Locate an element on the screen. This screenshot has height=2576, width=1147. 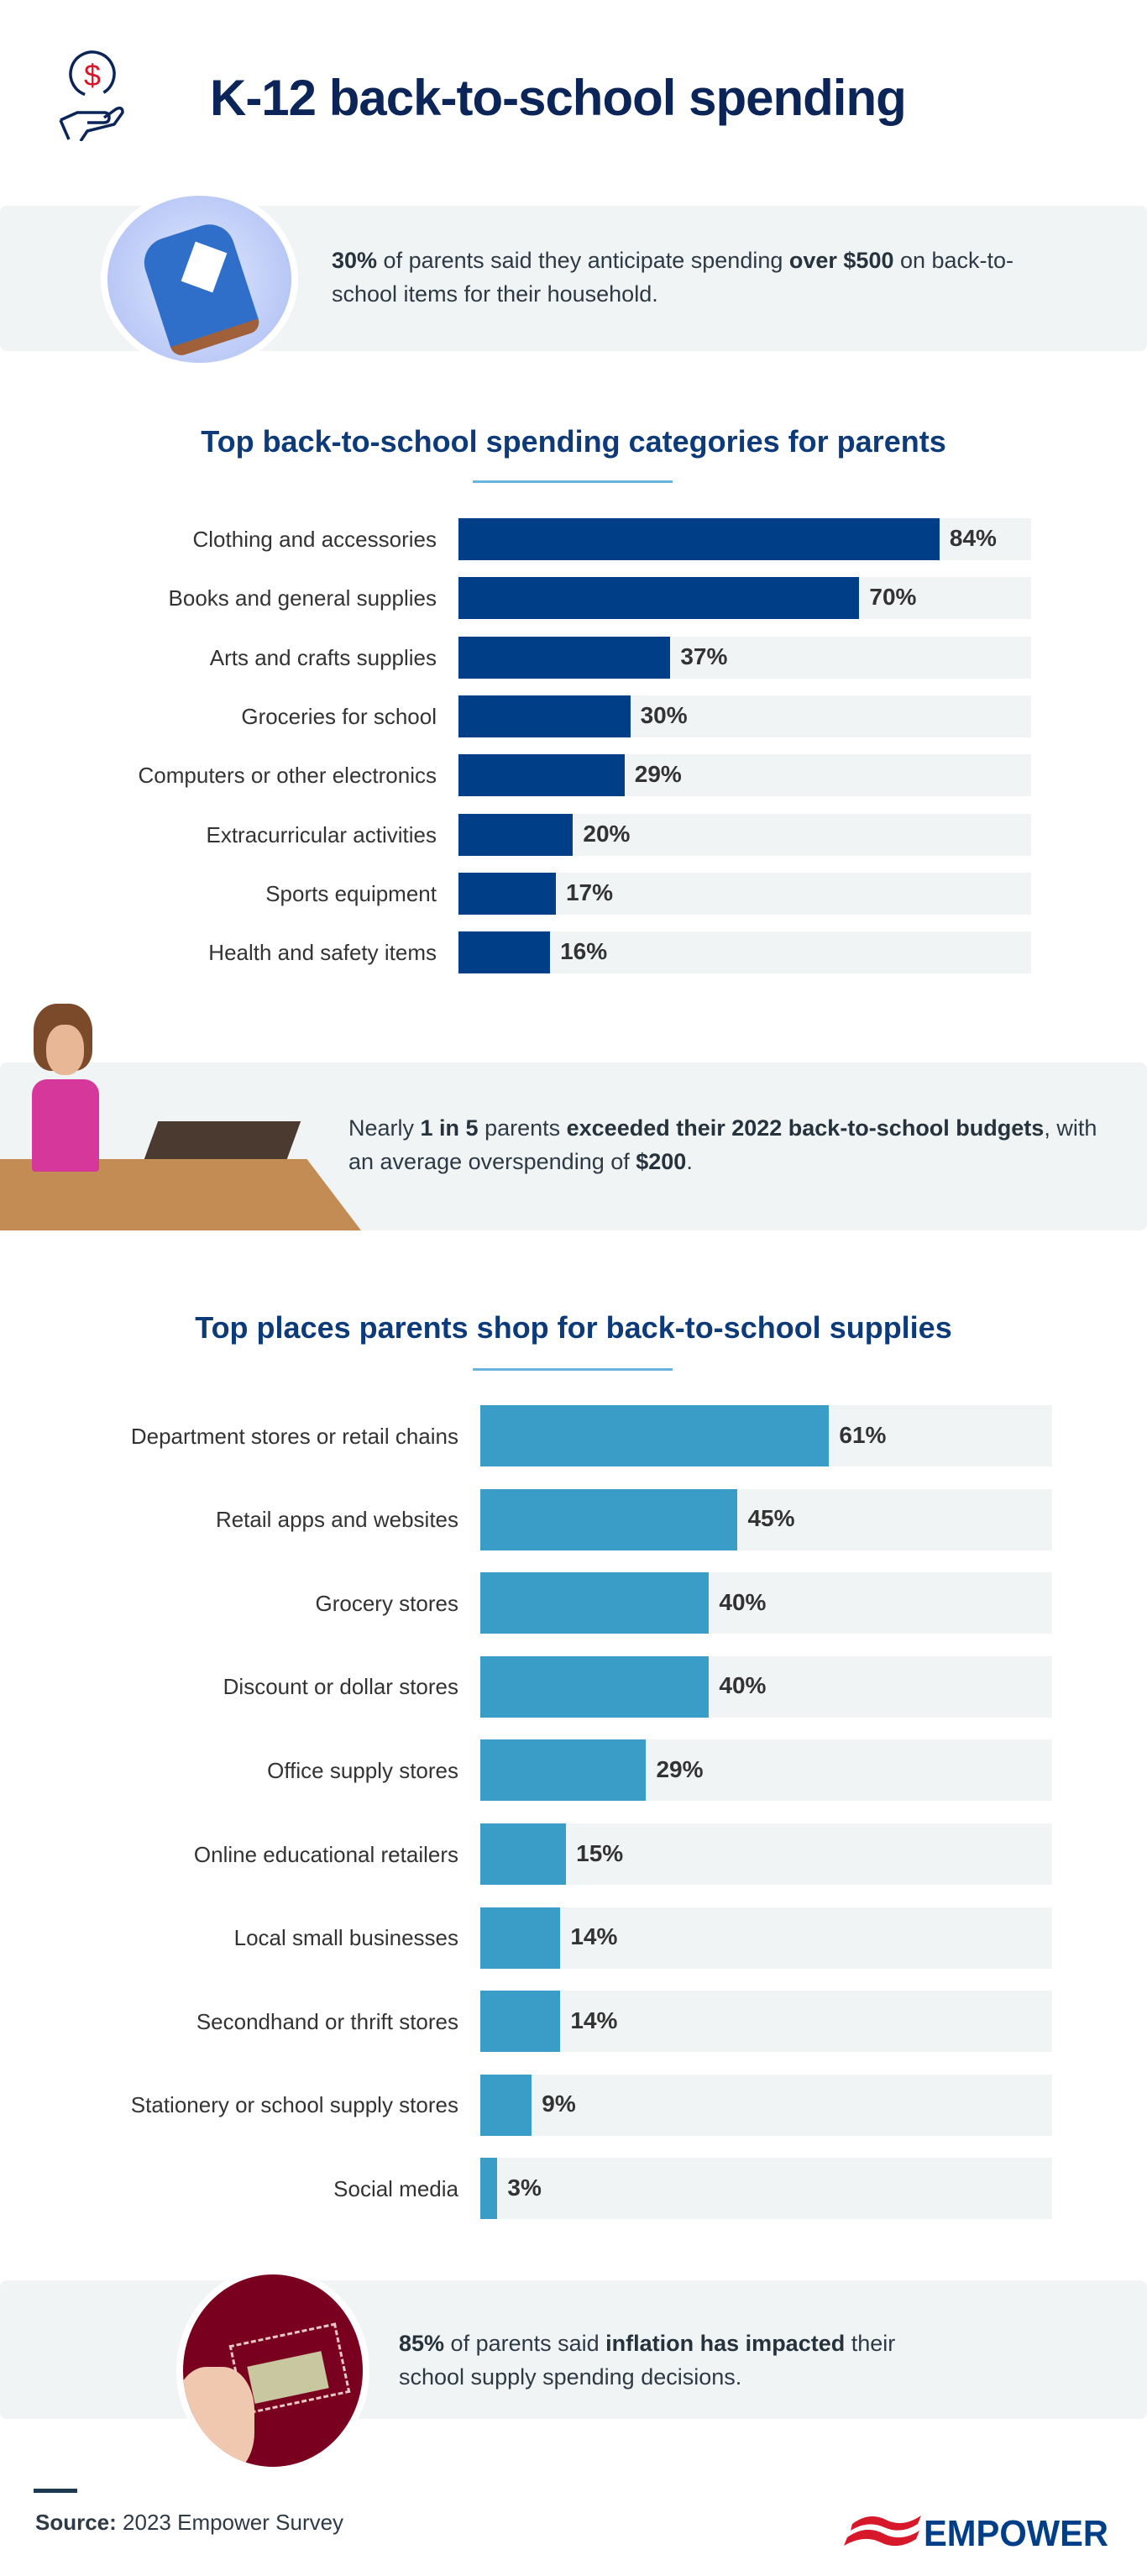
source-divider is located at coordinates (55, 2491).